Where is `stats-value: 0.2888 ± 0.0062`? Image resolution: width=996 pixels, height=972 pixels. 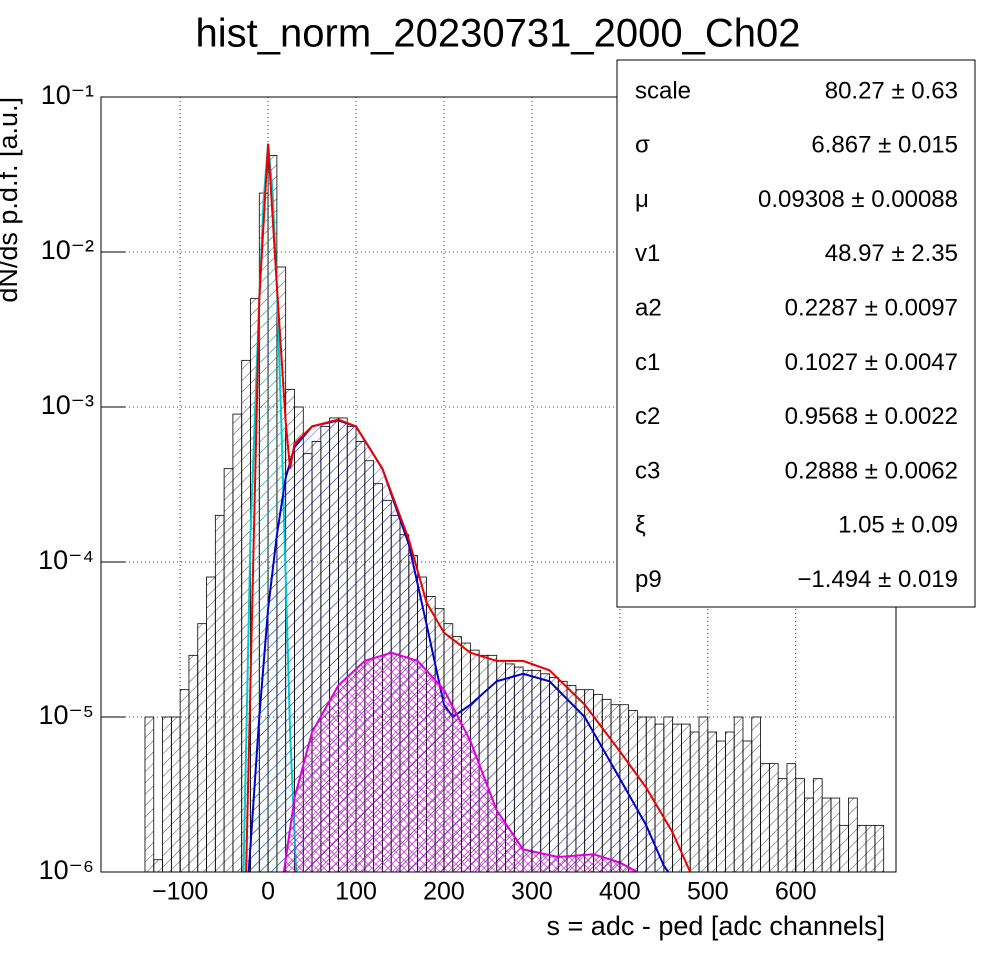
stats-value: 0.2888 ± 0.0062 is located at coordinates (871, 470).